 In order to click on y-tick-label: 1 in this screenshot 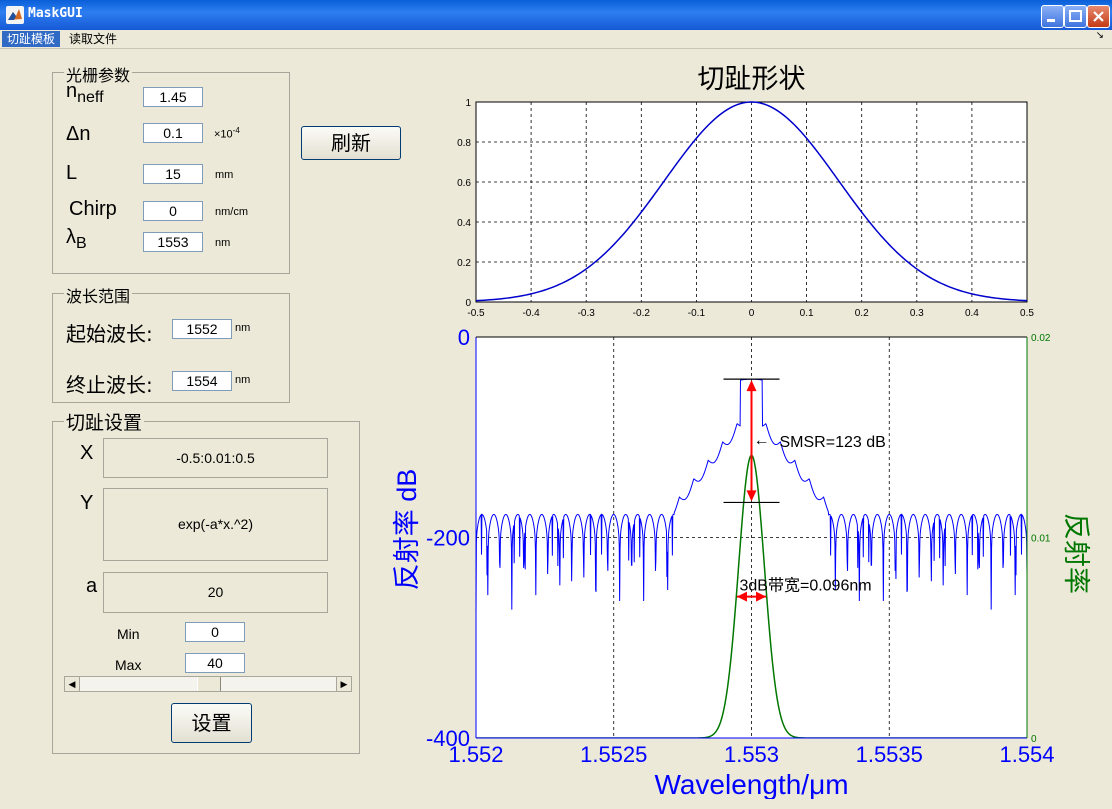, I will do `click(468, 103)`.